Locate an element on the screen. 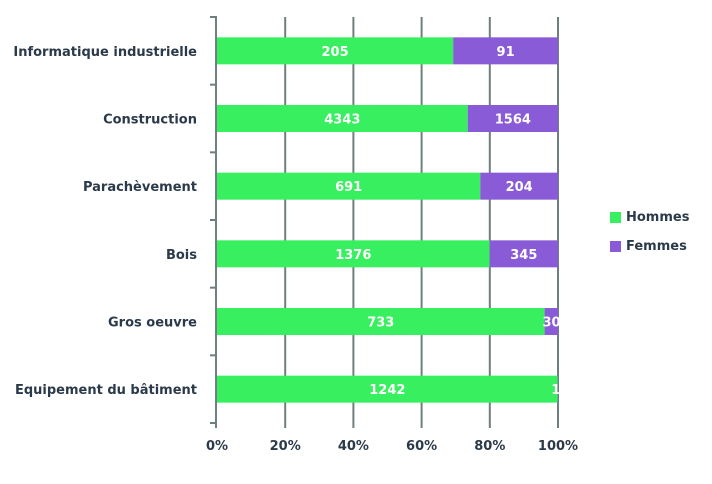 Image resolution: width=712 pixels, height=484 pixels. data-label-femmes: 91 is located at coordinates (506, 52).